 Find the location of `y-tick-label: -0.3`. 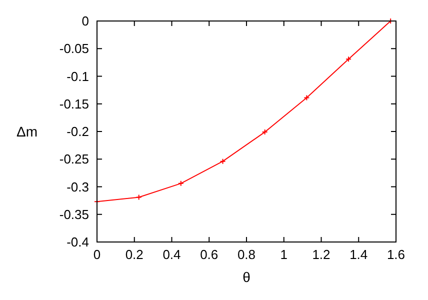

y-tick-label: -0.3 is located at coordinates (77, 186).